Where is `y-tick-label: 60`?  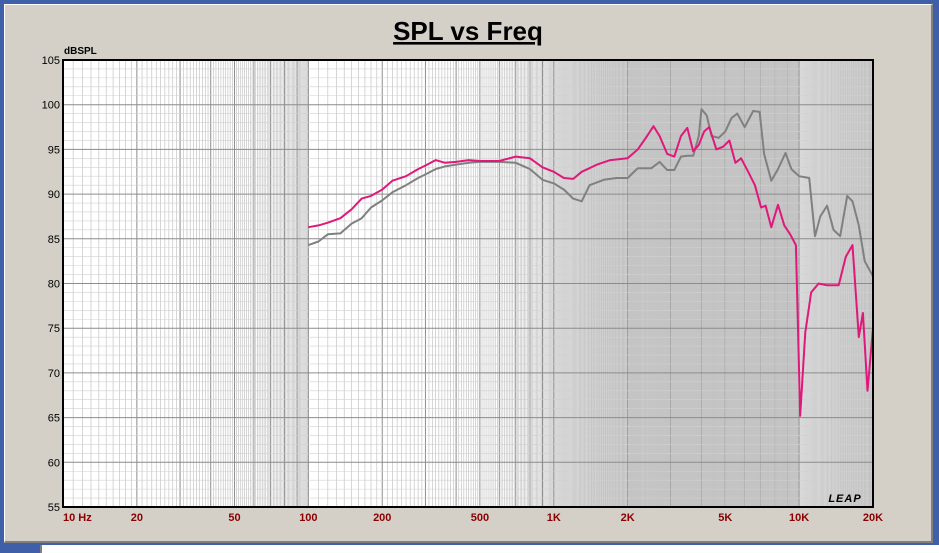 y-tick-label: 60 is located at coordinates (54, 463).